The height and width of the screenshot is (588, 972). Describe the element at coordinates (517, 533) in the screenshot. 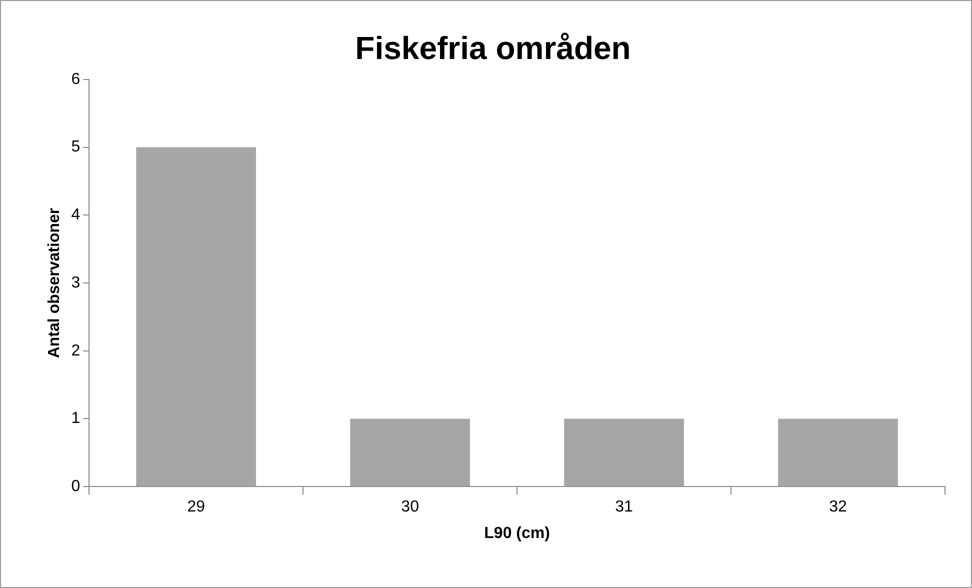

I see `x-axis-title: L90 (cm)` at that location.